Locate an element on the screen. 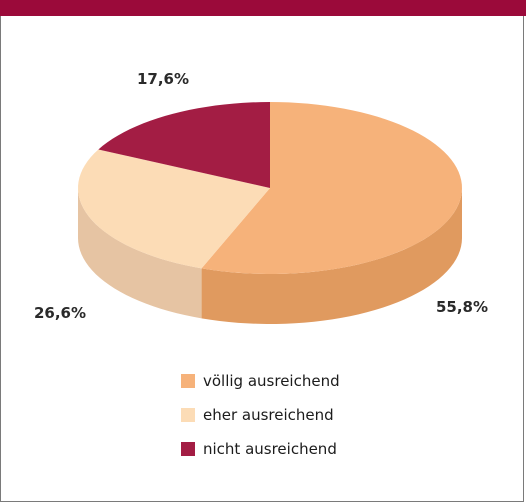 The width and height of the screenshot is (526, 504). legend-label-nicht: nicht ausreichend is located at coordinates (270, 449).